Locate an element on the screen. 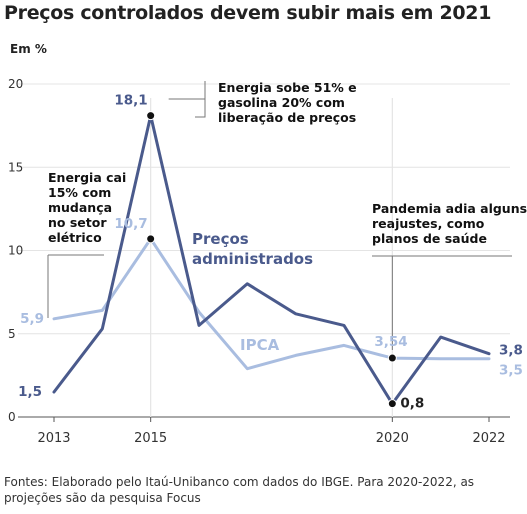  series-label-administrados: Preços administrados is located at coordinates (252, 249).